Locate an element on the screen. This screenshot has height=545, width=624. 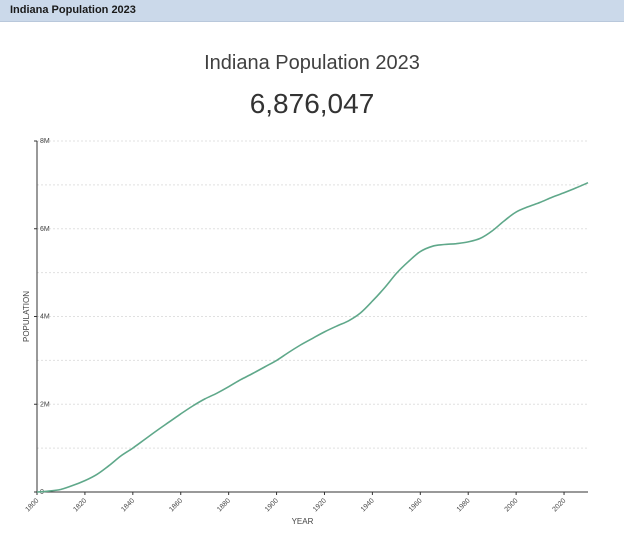
y-tick-label: 6M is located at coordinates (45, 229).